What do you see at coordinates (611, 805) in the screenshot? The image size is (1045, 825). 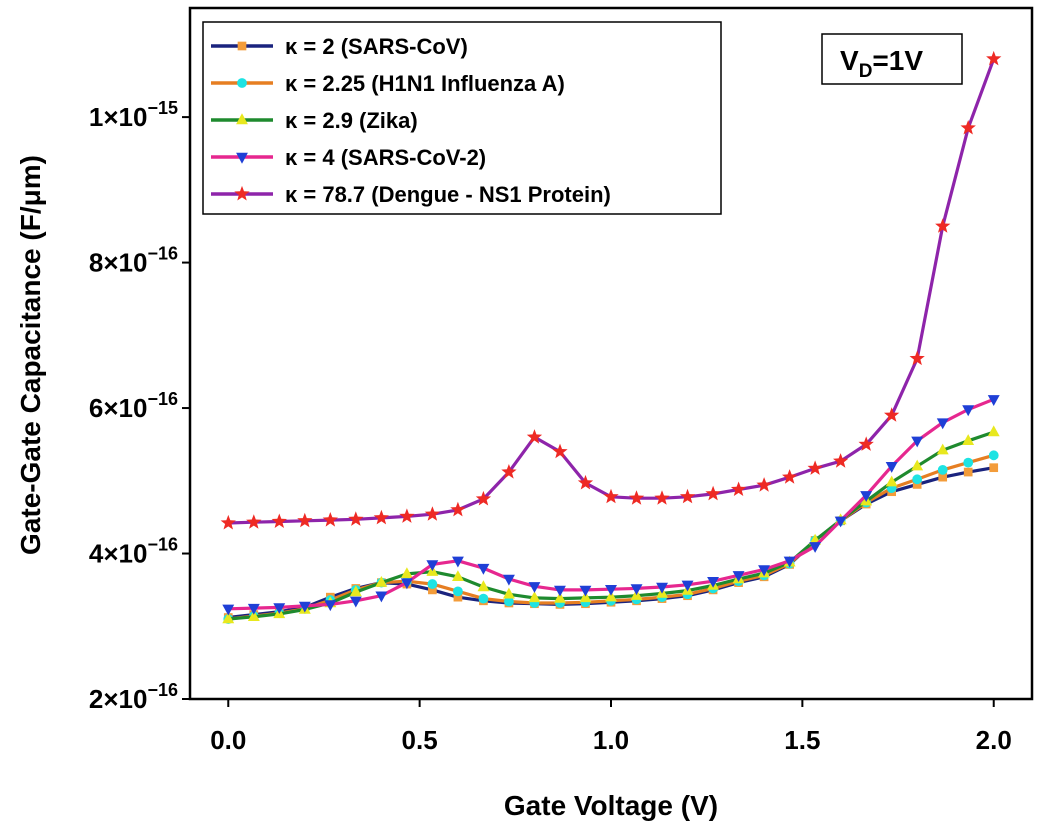 I see `x-axis-label: Gate Voltage (V)` at bounding box center [611, 805].